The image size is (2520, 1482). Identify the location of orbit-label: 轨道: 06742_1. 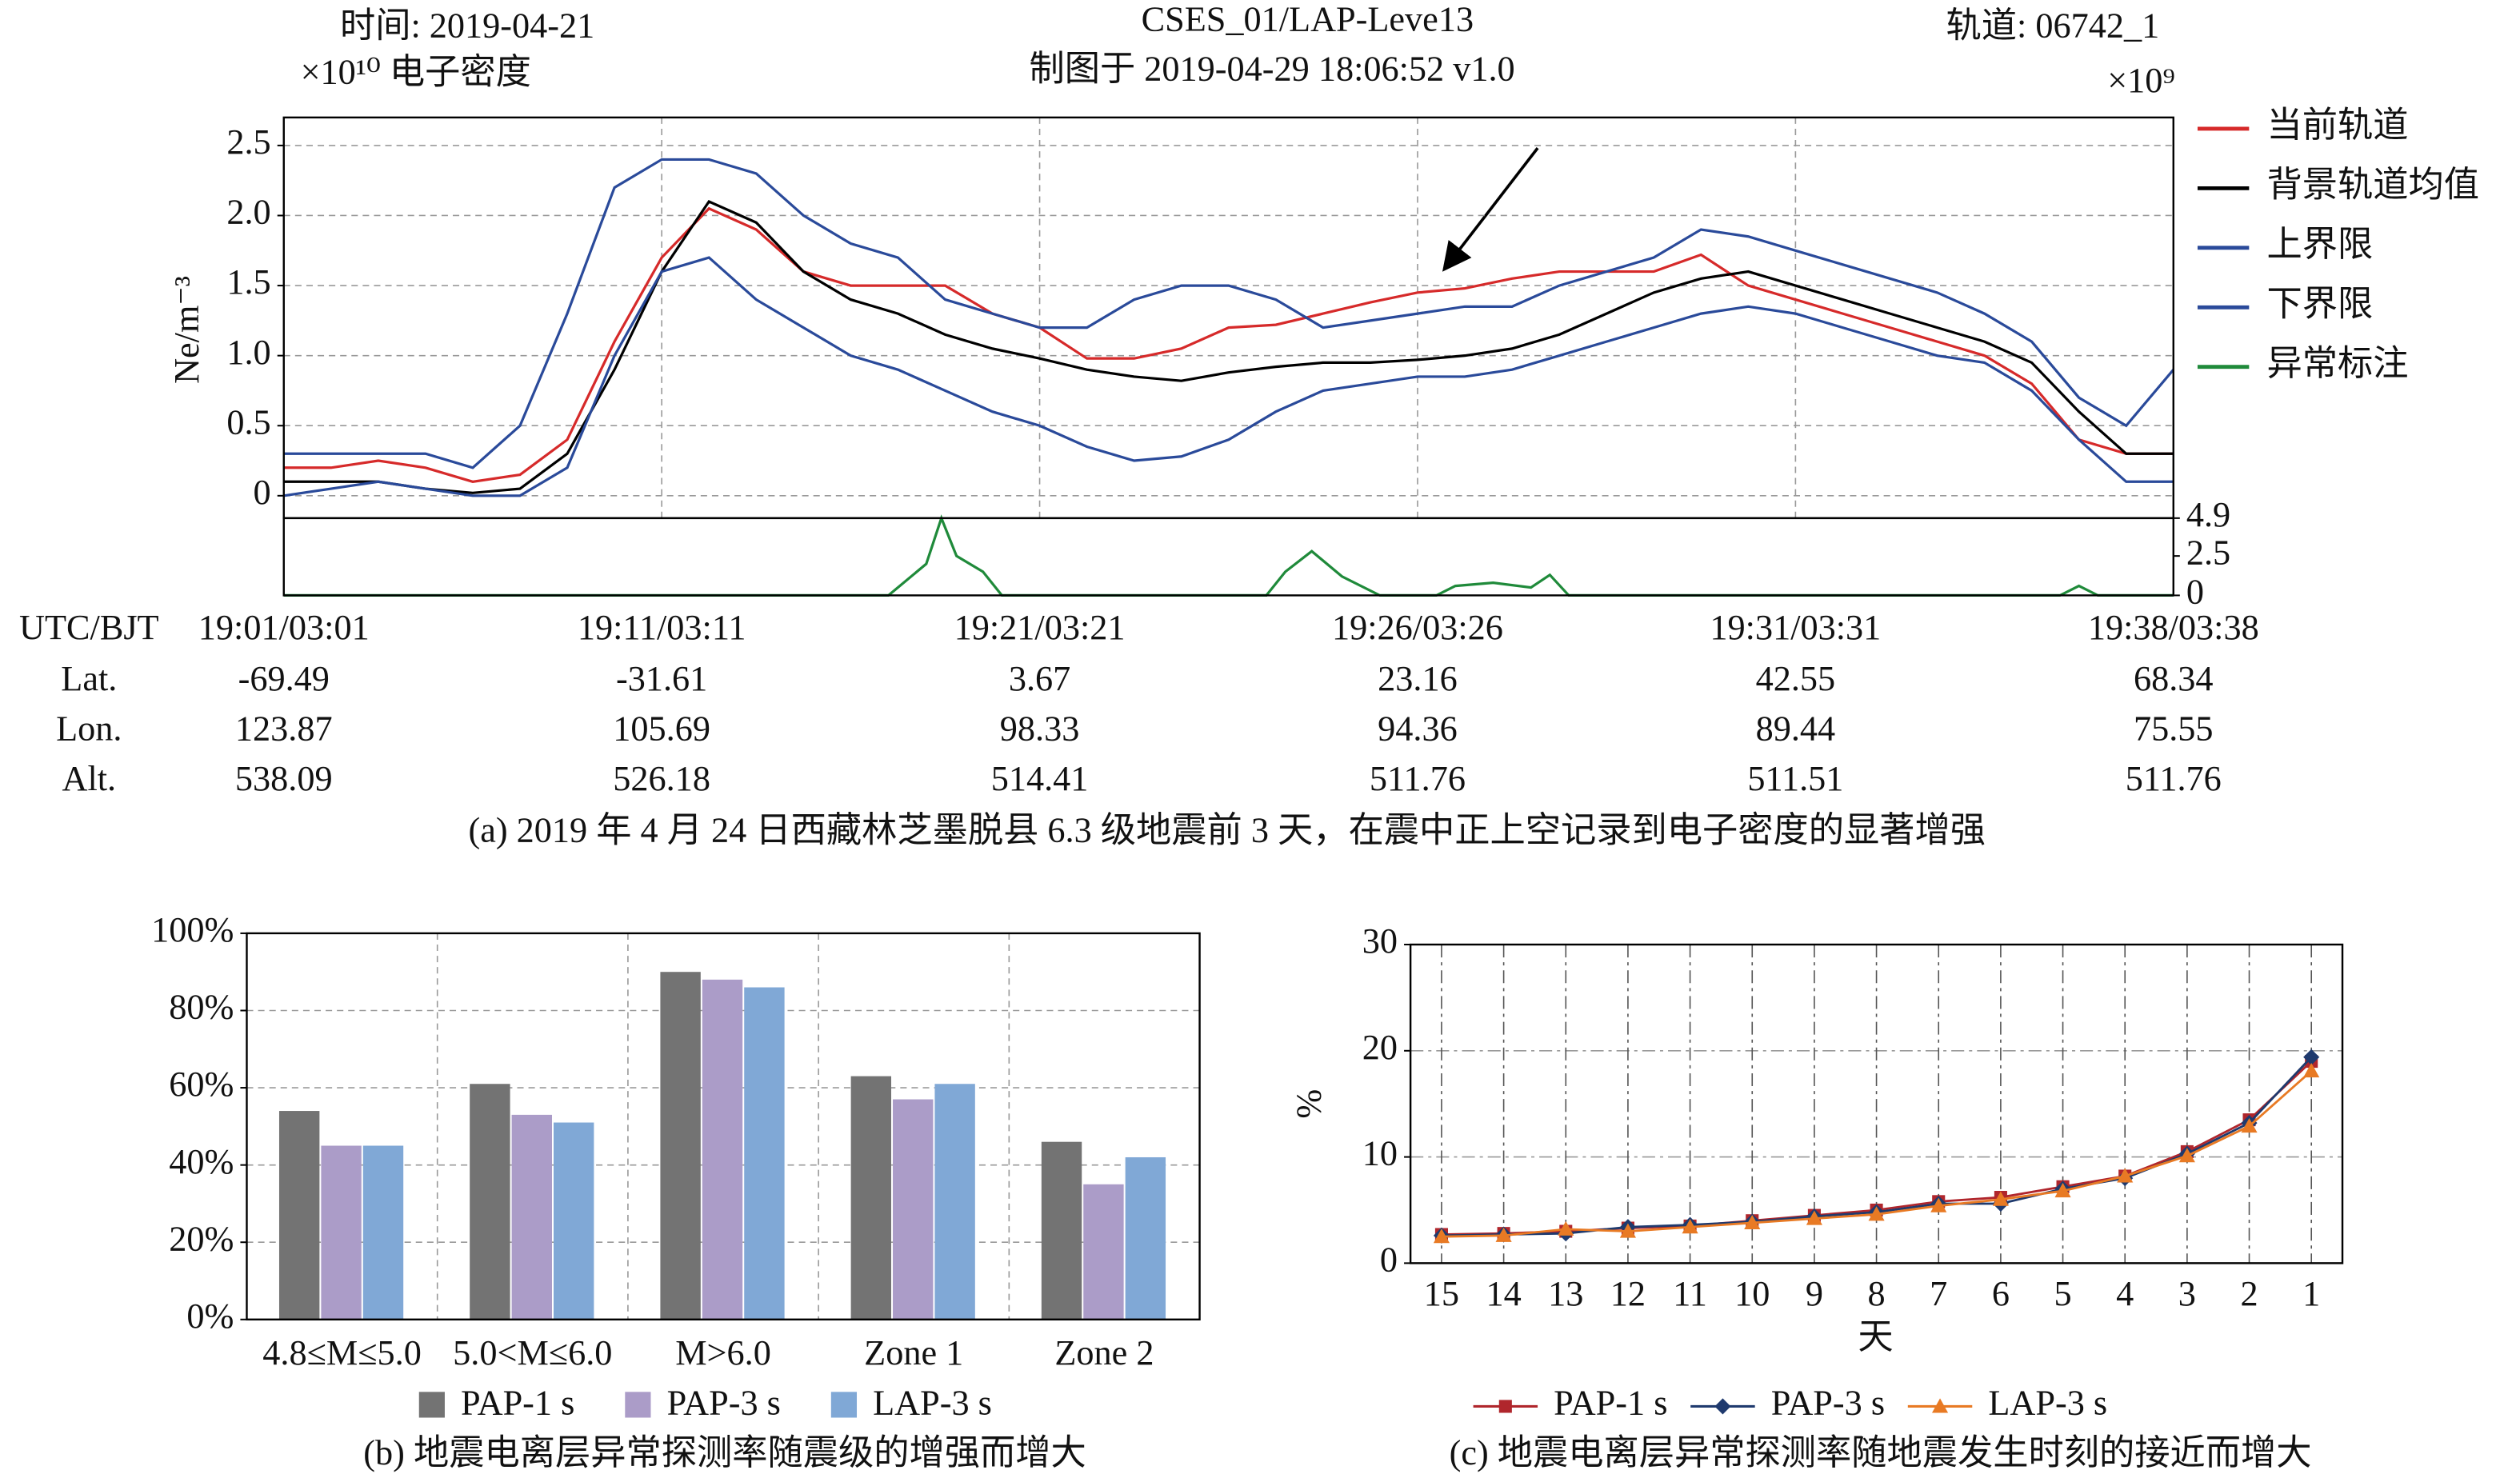
(2053, 25).